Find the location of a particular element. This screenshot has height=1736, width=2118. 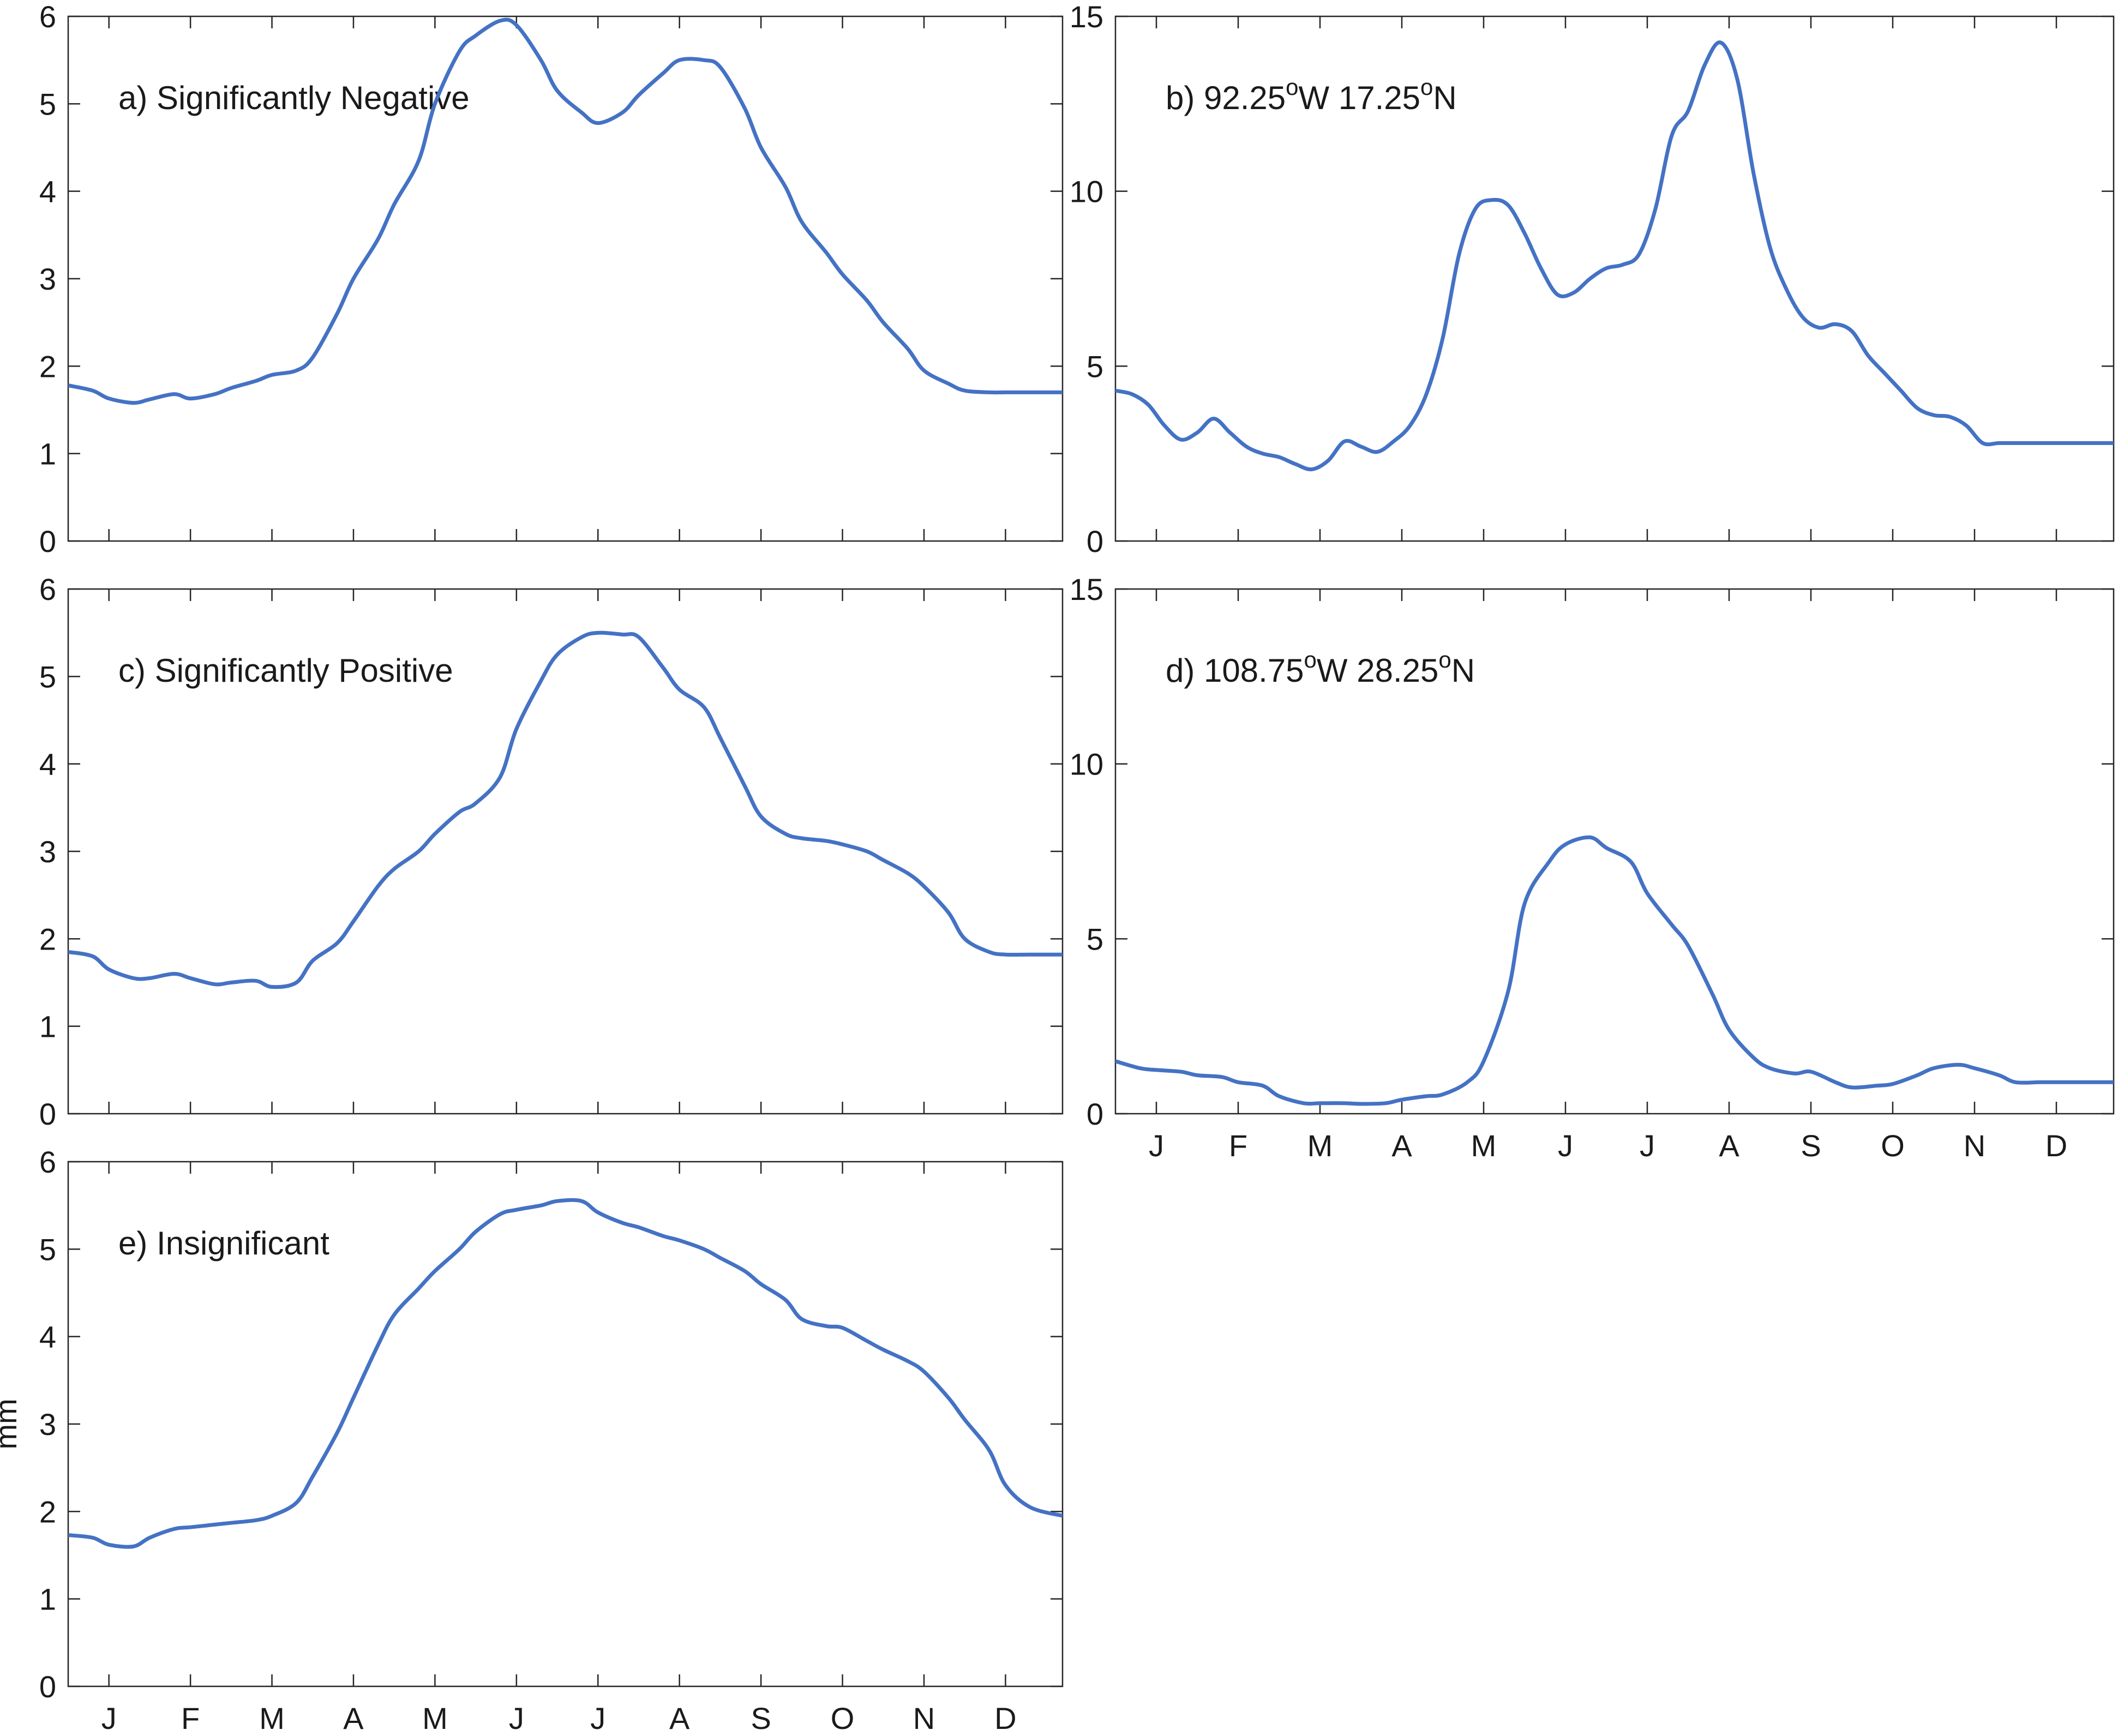

y-axis-label: mm is located at coordinates (11, 1423).